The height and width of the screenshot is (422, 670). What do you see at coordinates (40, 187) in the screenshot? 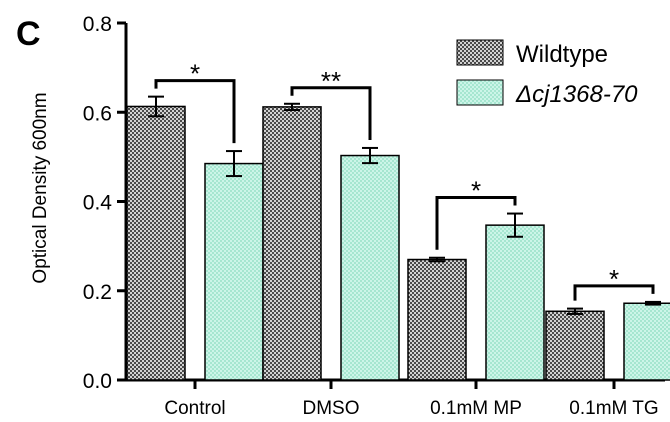
I see `y-axis-label: Optical Density 600nm` at bounding box center [40, 187].